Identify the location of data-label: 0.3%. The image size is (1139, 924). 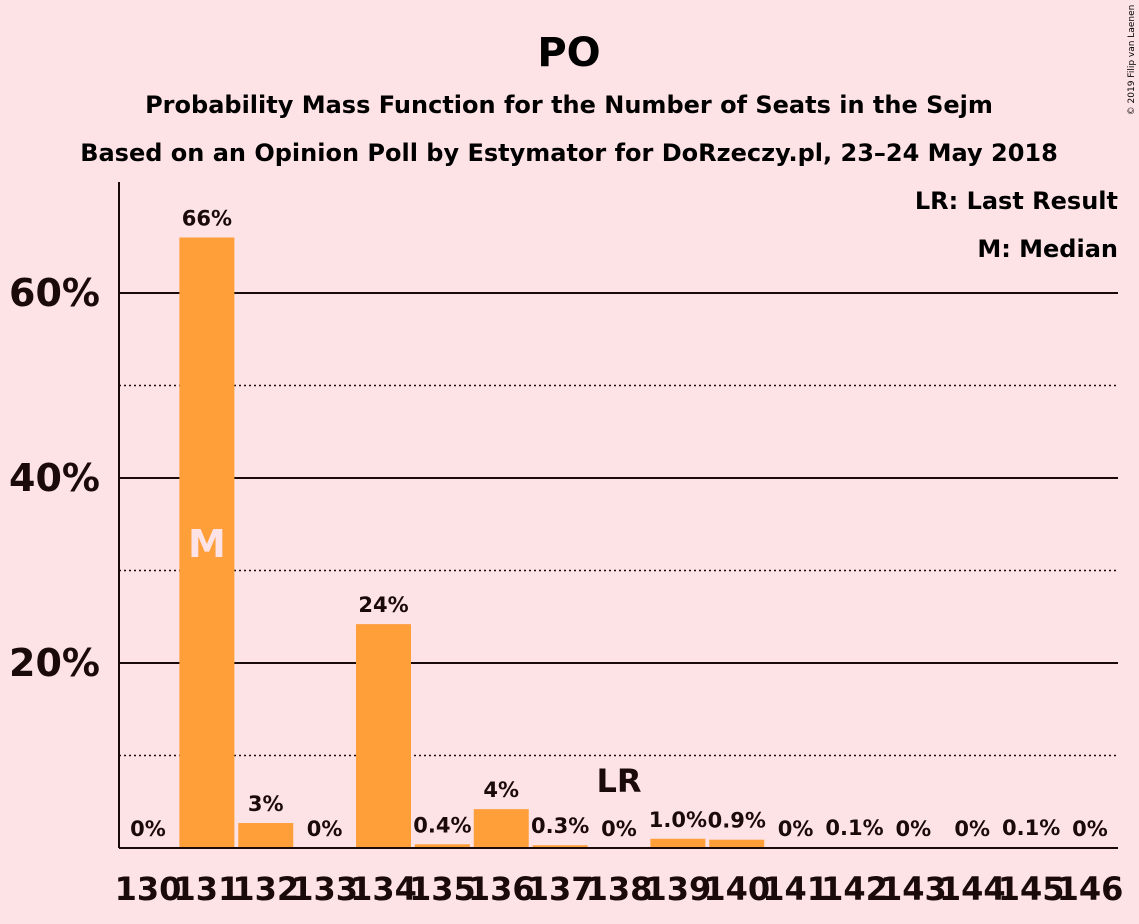
(560, 826).